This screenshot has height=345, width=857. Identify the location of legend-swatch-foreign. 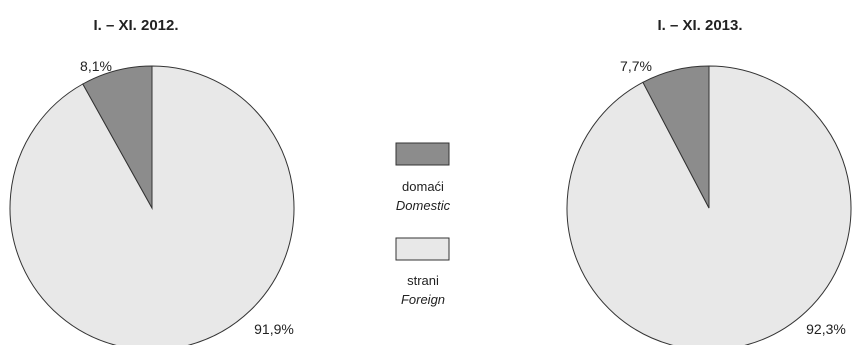
(422, 249).